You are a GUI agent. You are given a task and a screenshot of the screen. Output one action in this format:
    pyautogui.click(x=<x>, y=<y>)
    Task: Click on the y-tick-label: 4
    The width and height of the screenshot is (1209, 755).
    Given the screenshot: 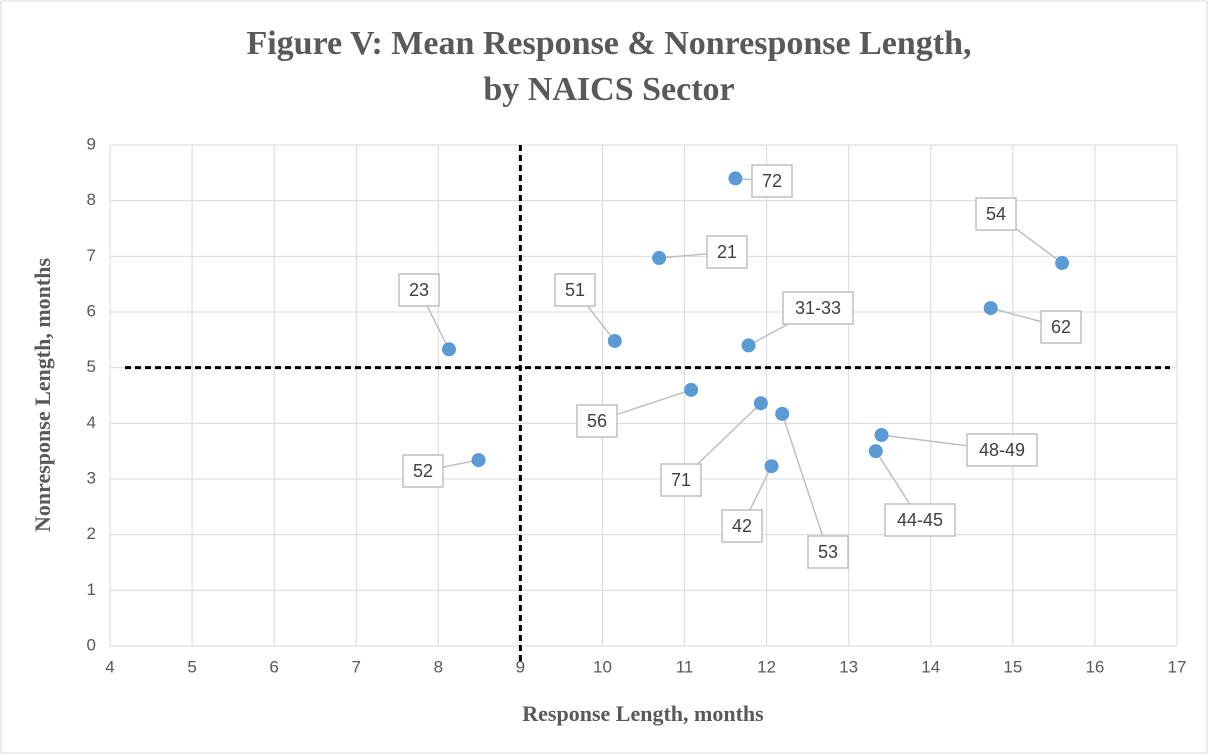 What is the action you would take?
    pyautogui.click(x=91, y=422)
    